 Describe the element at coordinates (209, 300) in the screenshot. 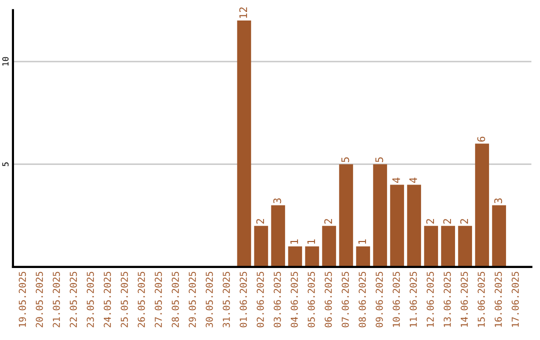

I see `x-tick-label: 30.05.2025` at that location.